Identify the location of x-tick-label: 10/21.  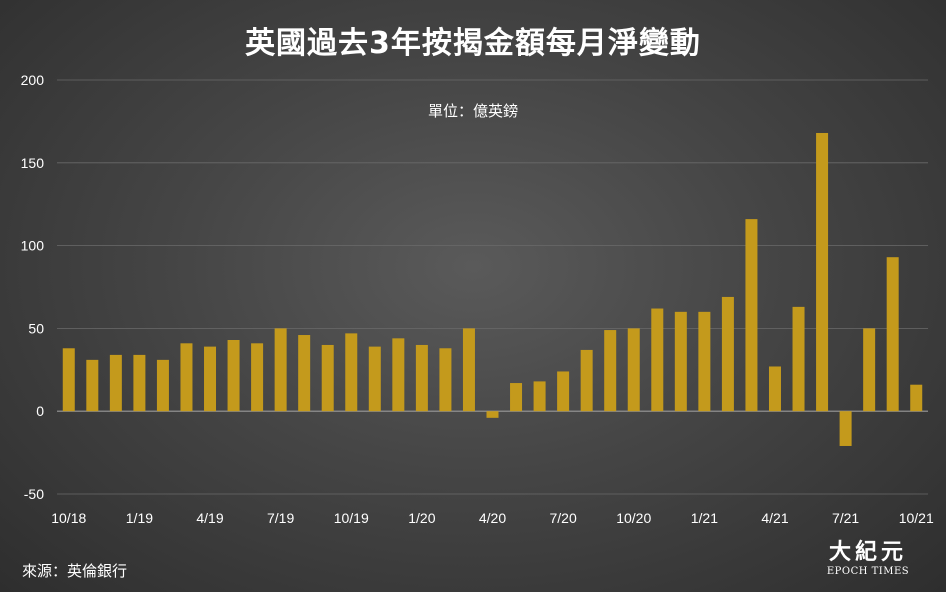
(916, 518).